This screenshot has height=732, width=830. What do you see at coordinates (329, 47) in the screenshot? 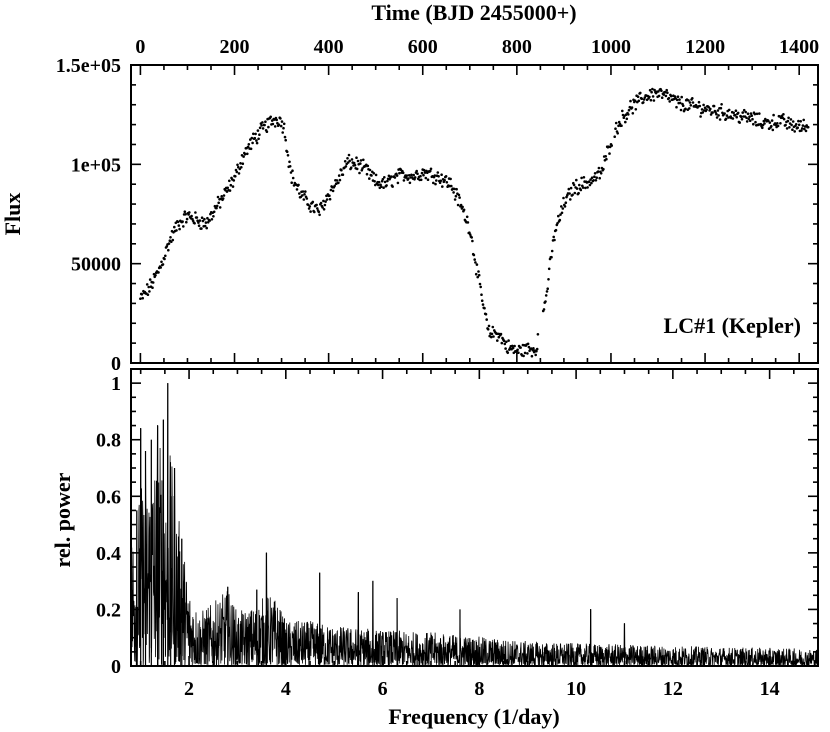
I see `time-tick-label: 400` at bounding box center [329, 47].